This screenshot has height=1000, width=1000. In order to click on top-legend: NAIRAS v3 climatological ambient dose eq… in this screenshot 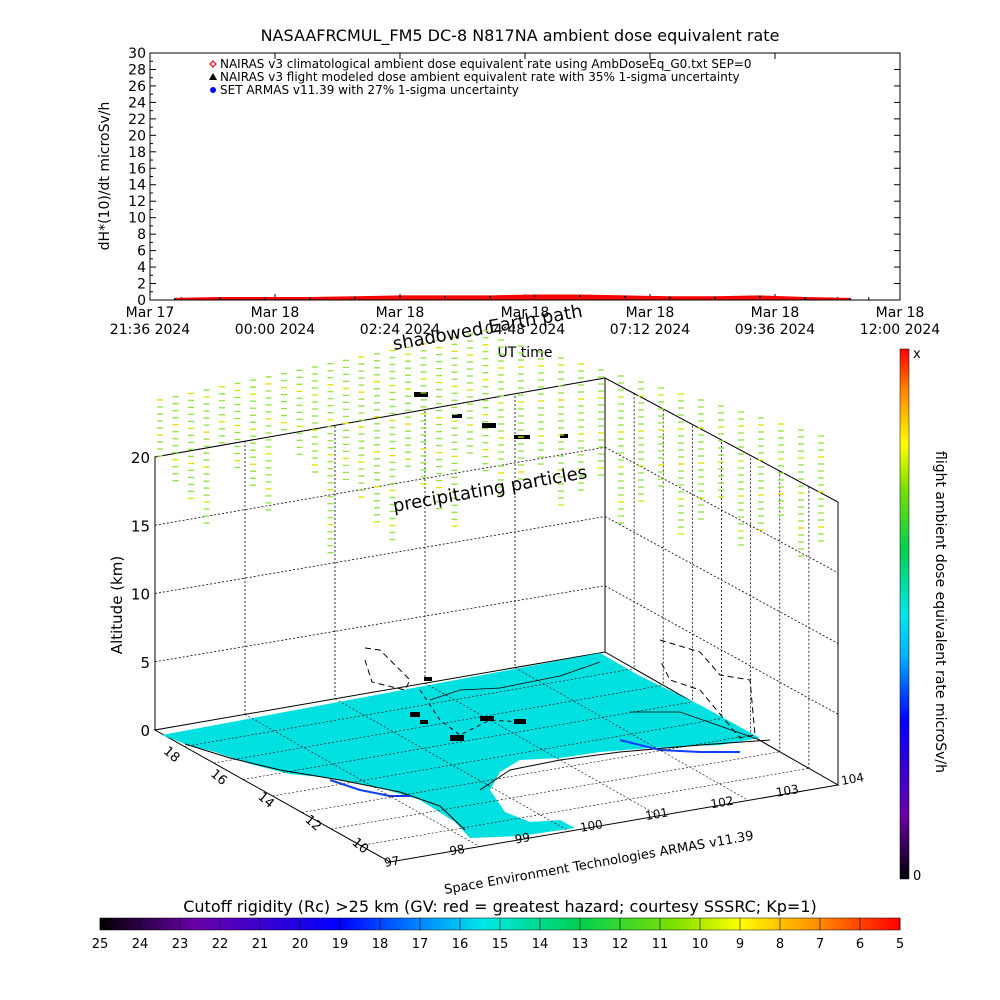, I will do `click(480, 77)`.